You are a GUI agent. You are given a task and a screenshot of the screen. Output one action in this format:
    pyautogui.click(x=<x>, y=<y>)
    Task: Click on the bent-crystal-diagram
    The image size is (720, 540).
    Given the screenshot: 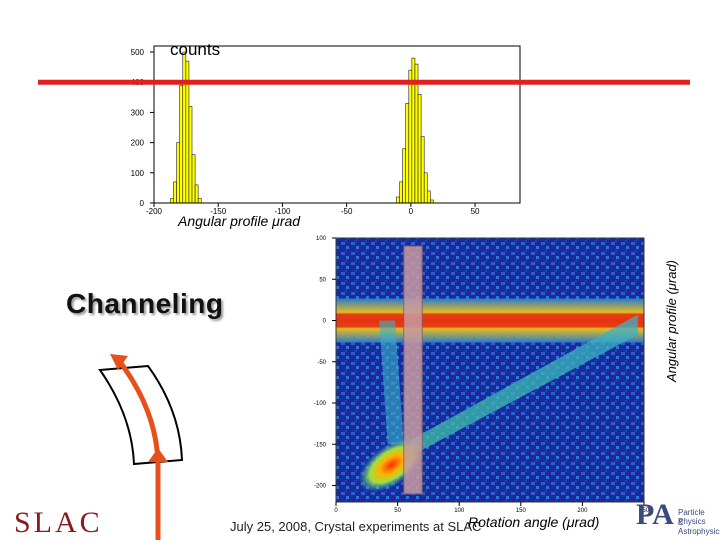 What is the action you would take?
    pyautogui.click(x=141, y=447)
    